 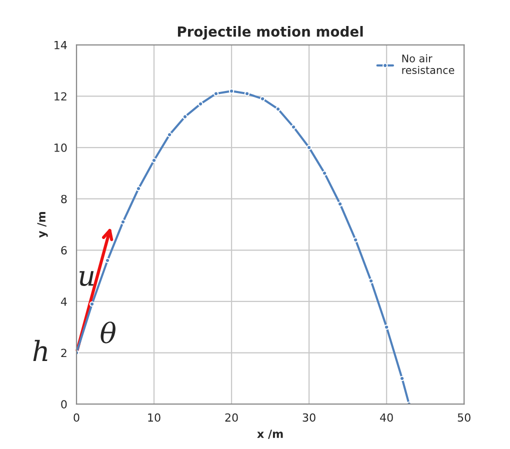 What do you see at coordinates (231, 417) in the screenshot?
I see `x-tick-label: 20` at bounding box center [231, 417].